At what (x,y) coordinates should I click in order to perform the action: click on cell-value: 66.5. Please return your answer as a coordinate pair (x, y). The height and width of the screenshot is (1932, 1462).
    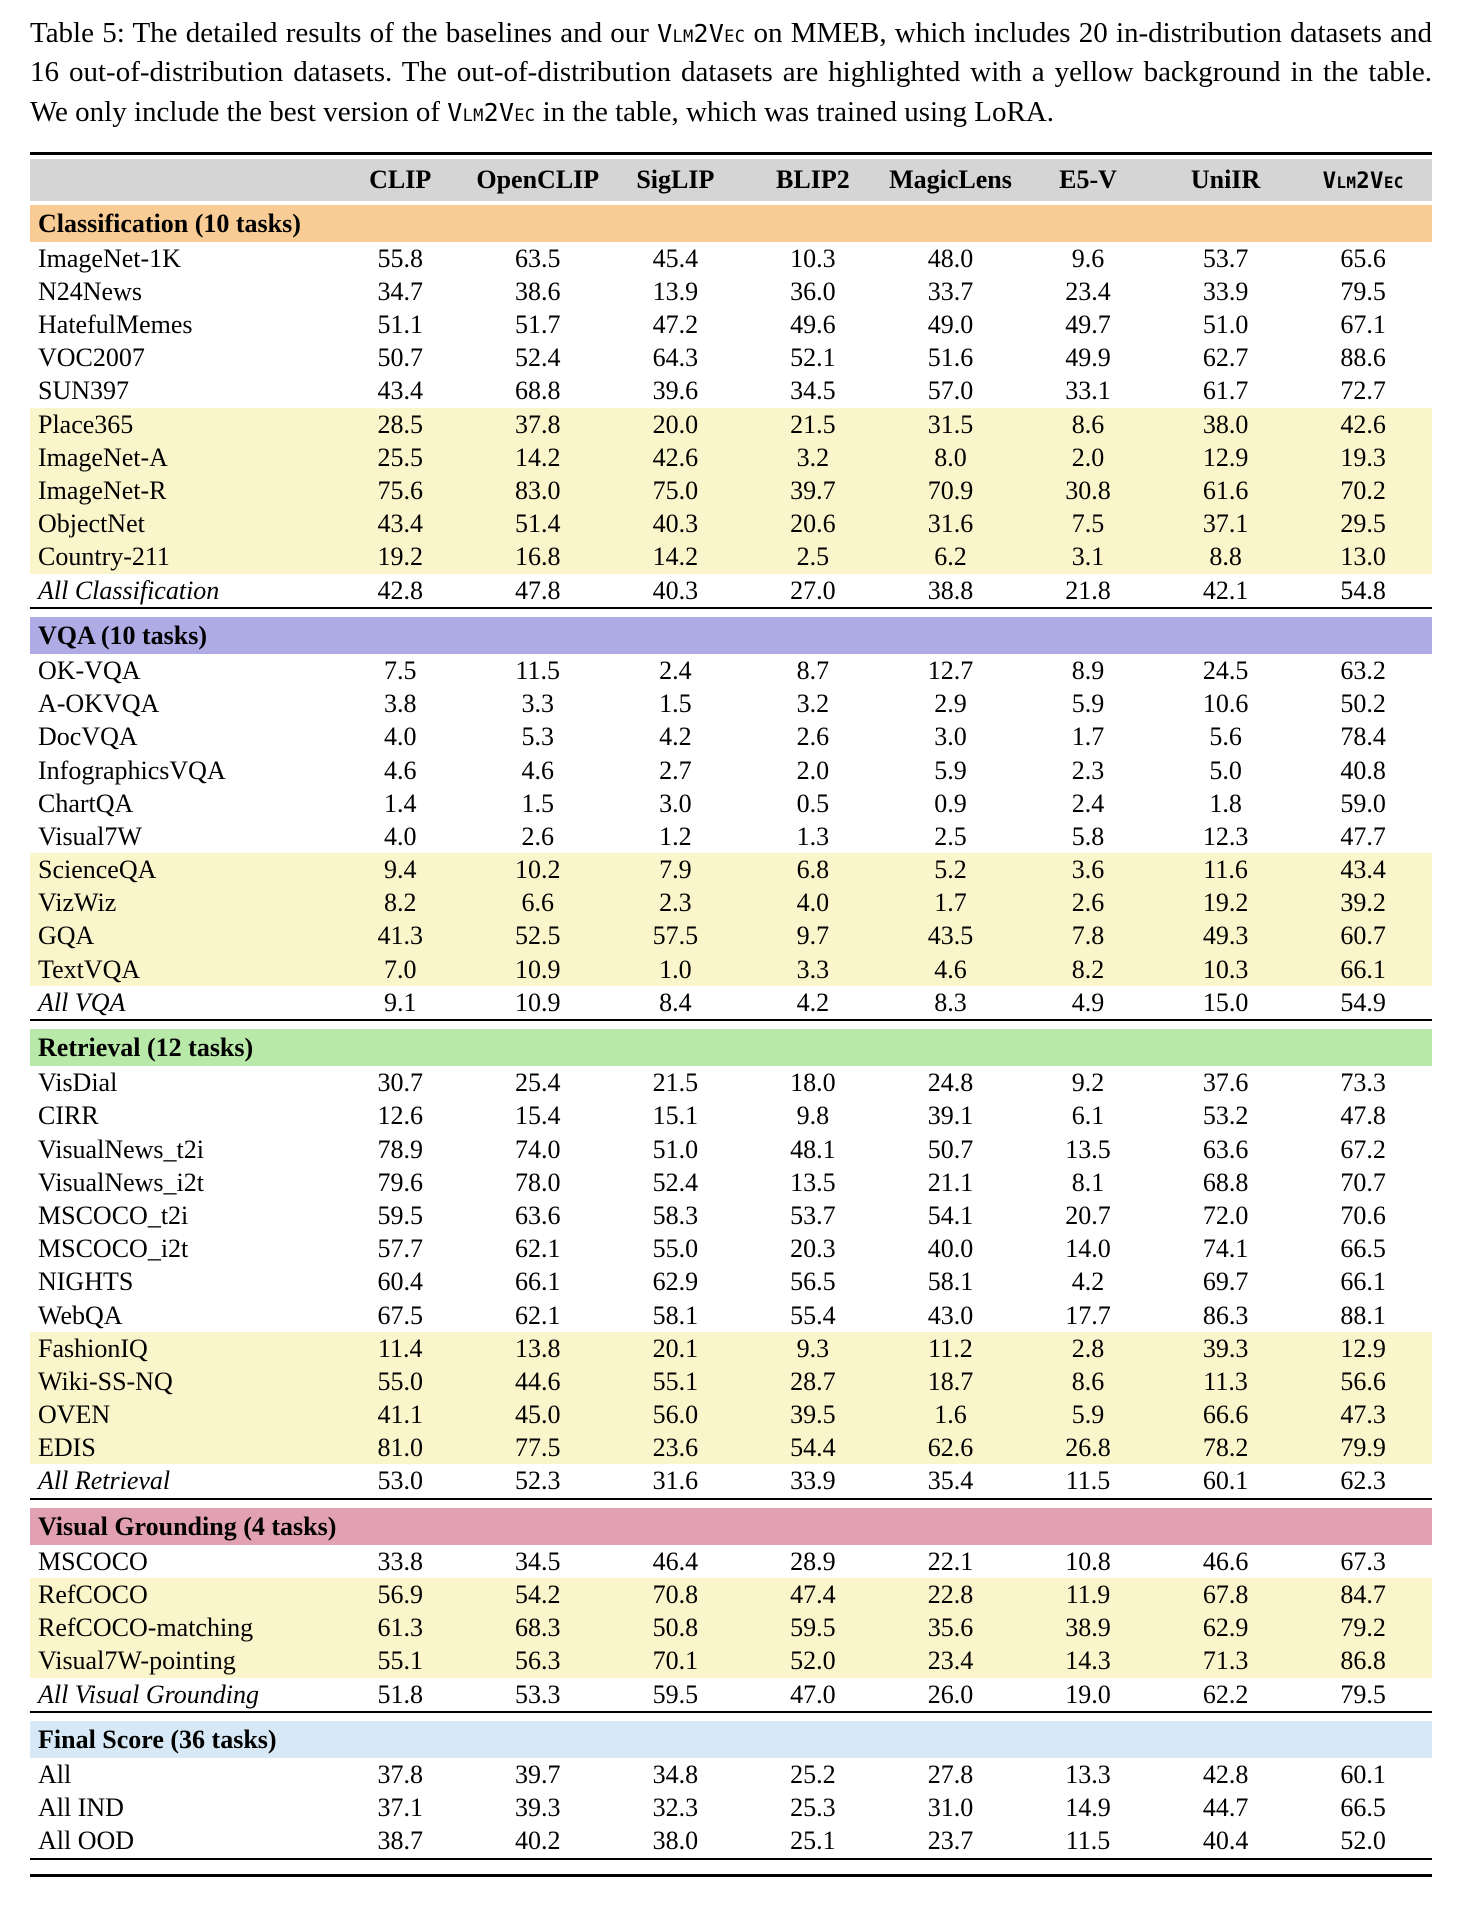
    Looking at the image, I should click on (1363, 1249).